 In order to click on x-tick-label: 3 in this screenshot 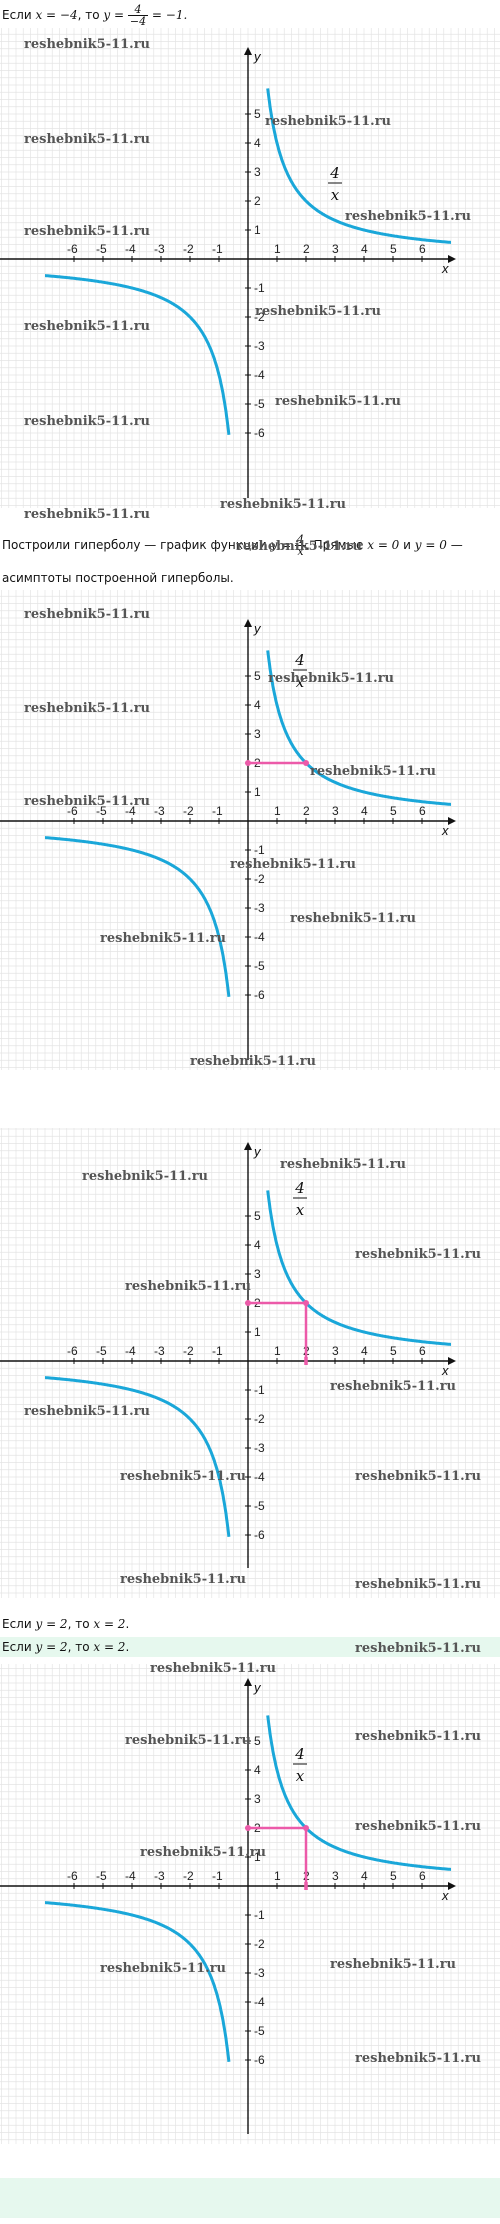, I will do `click(335, 249)`.